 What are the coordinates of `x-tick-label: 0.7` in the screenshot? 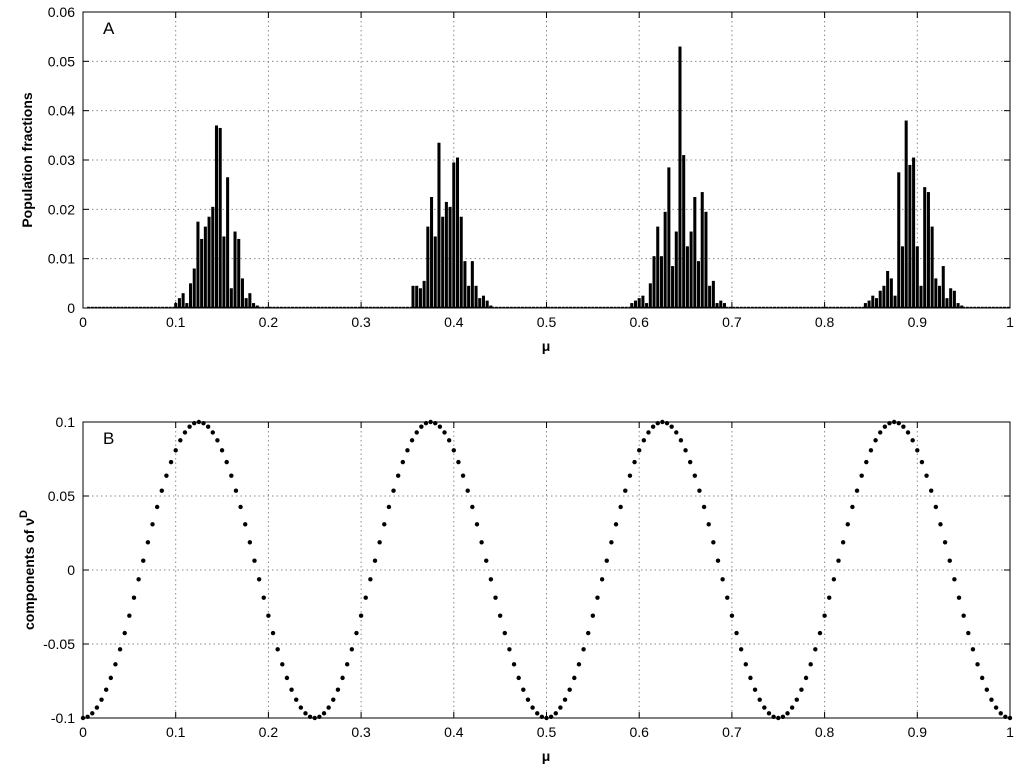 It's located at (732, 732).